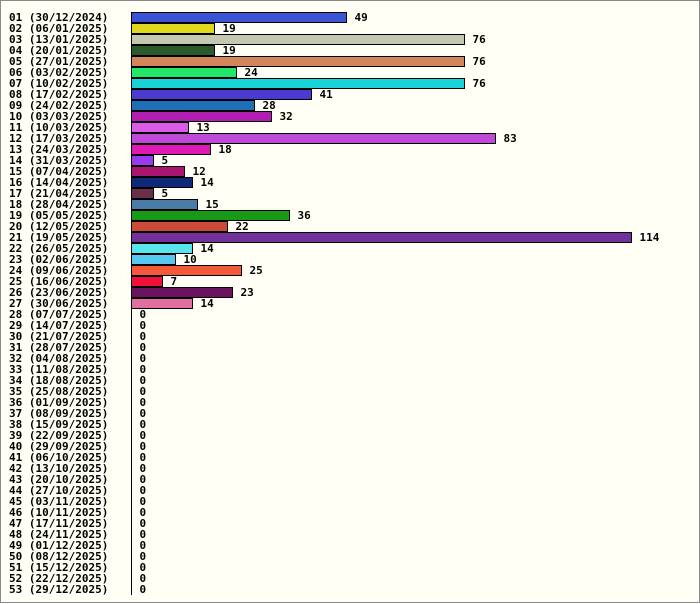 The image size is (700, 604). What do you see at coordinates (165, 160) in the screenshot?
I see `value-label: 5` at bounding box center [165, 160].